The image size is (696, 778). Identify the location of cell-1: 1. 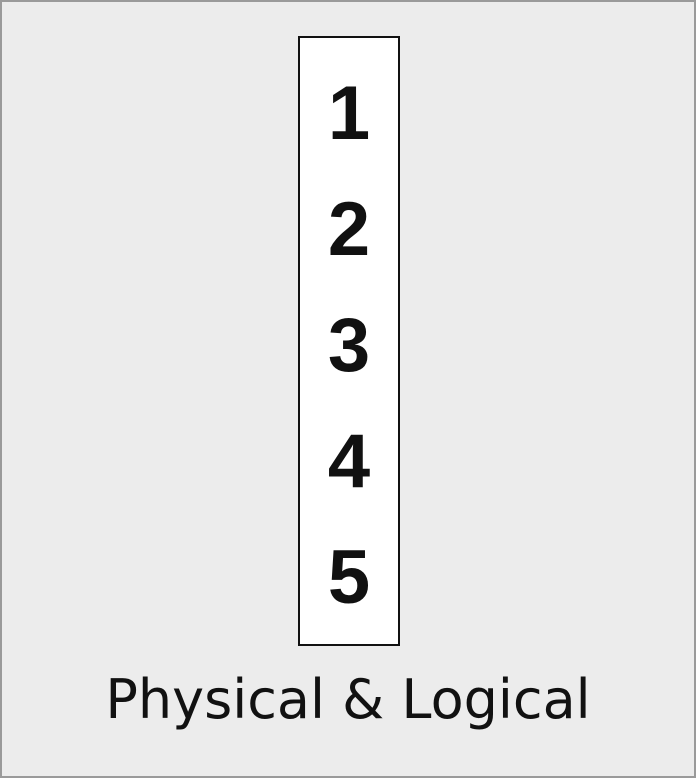
(349, 113).